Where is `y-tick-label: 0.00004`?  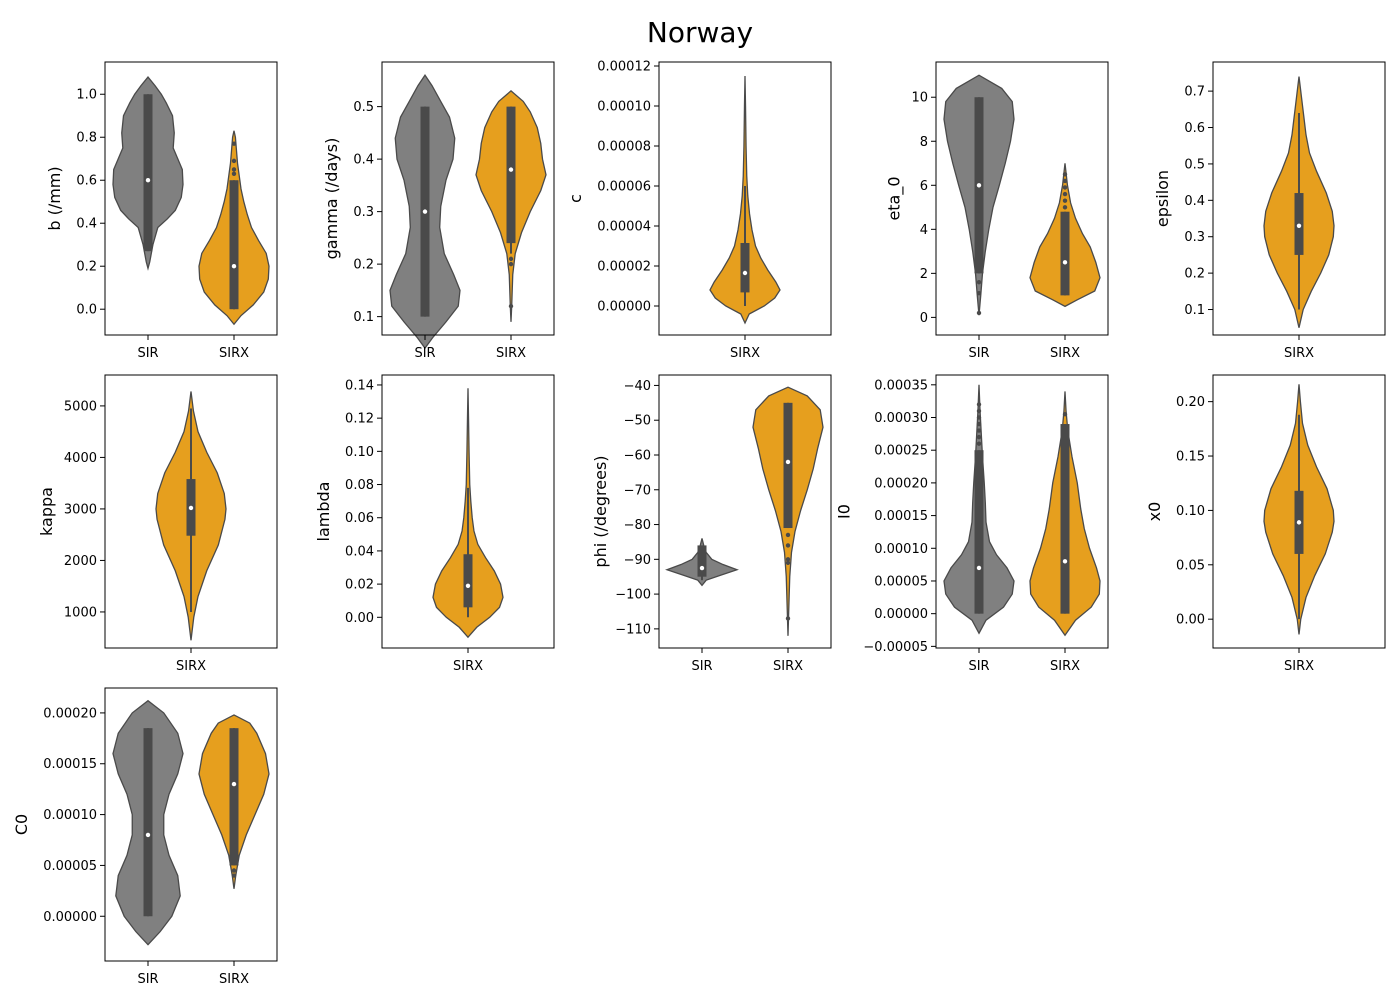 y-tick-label: 0.00004 is located at coordinates (624, 227).